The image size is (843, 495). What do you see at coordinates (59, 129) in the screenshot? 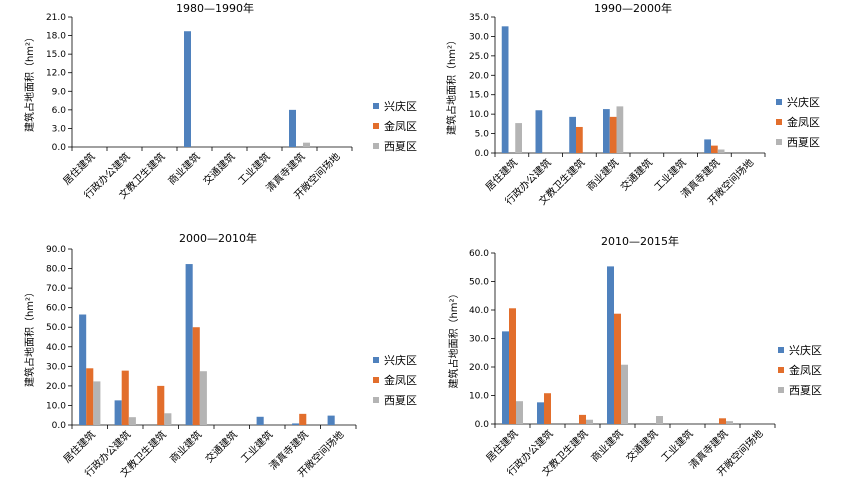
I see `y-tick-label: 3.0` at bounding box center [59, 129].